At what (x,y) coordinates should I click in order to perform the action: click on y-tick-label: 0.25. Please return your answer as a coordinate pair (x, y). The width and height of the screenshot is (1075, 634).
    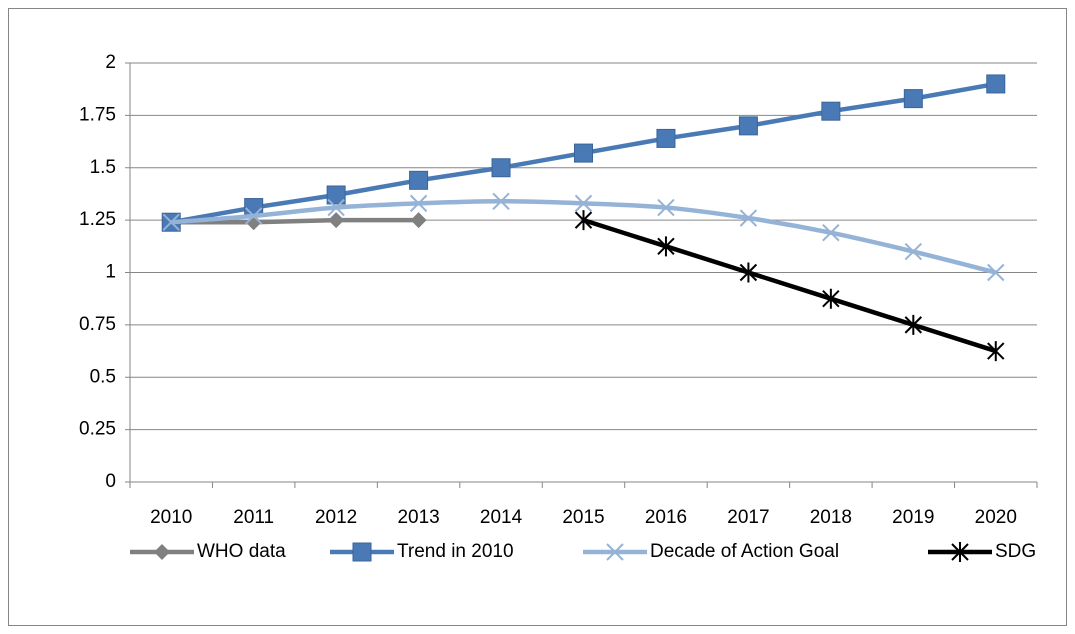
    Looking at the image, I should click on (97, 429).